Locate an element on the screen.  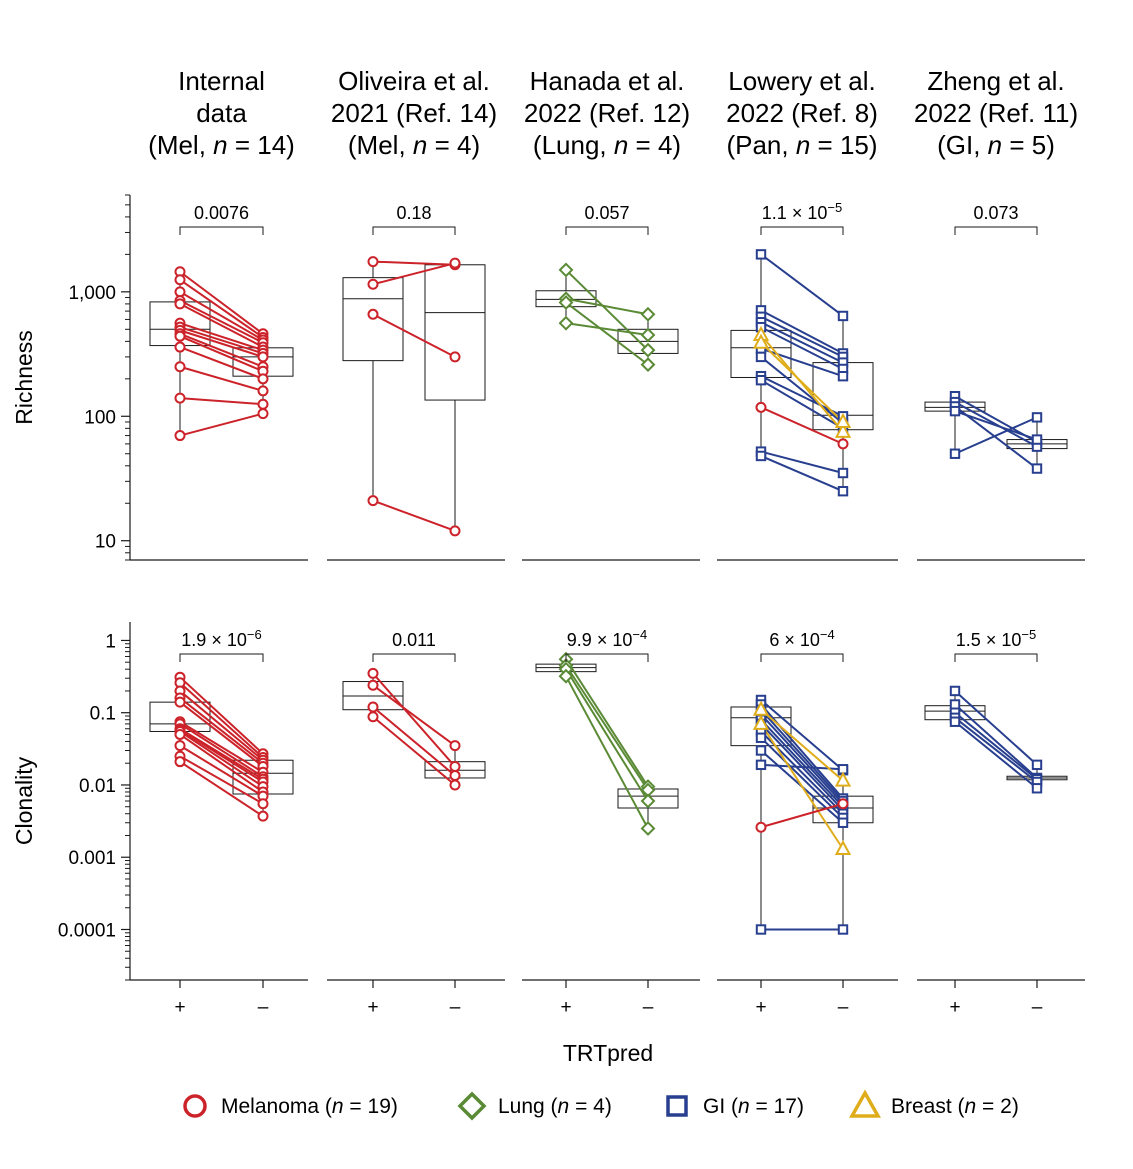
p-value-label: 1.1 × 10⁻⁵ is located at coordinates (802, 211).